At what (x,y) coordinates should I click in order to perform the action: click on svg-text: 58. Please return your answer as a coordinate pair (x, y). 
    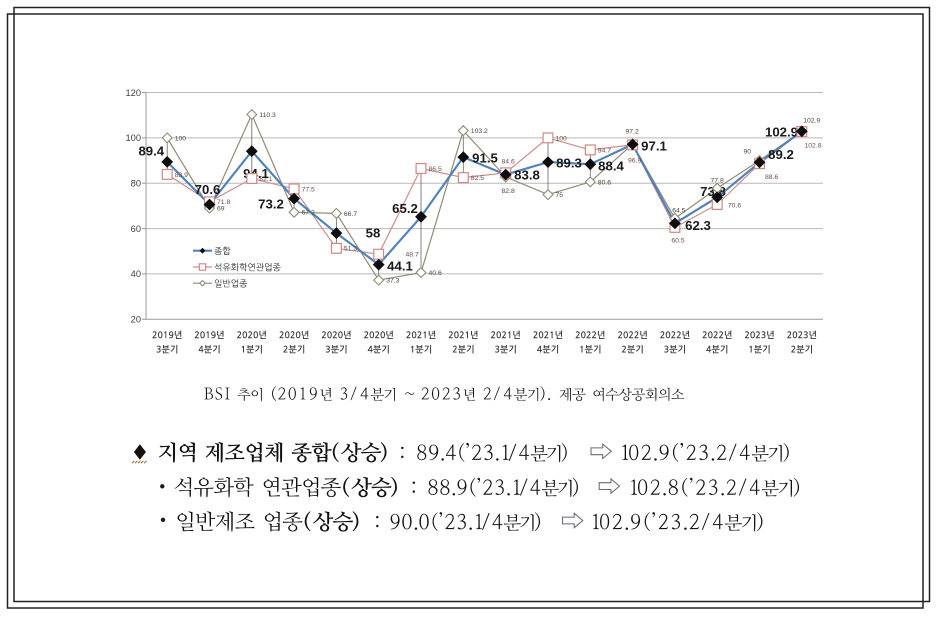
    Looking at the image, I should click on (373, 233).